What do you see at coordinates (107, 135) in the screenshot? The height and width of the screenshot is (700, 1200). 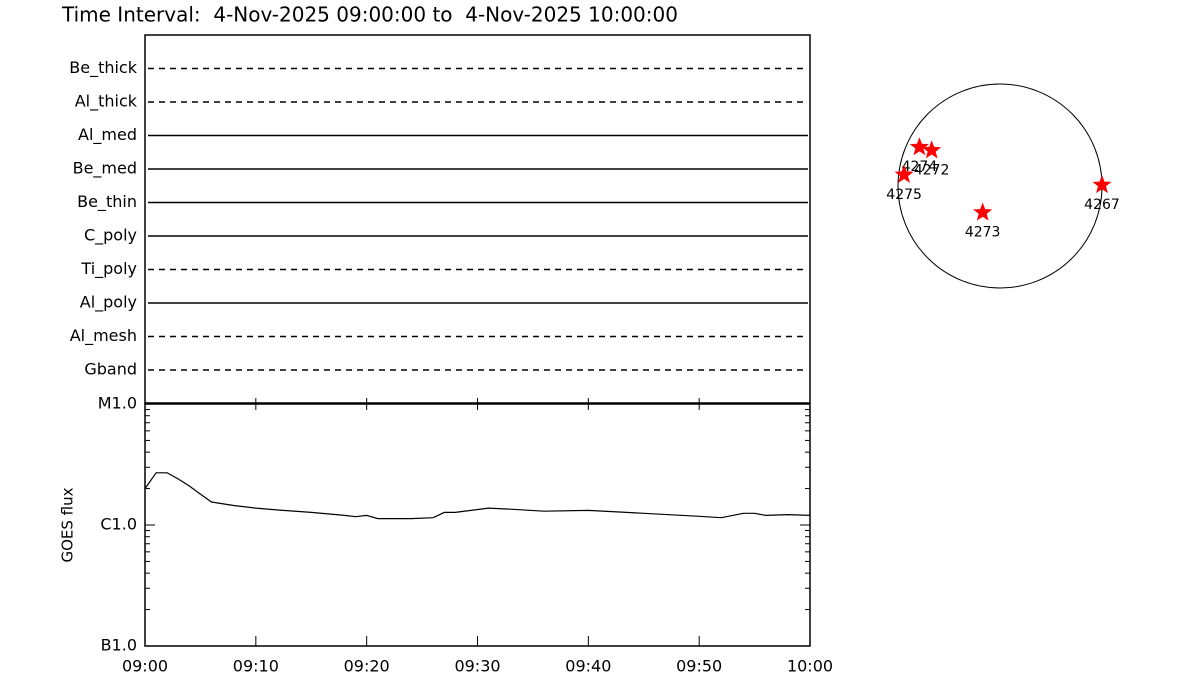 I see `channel-label: Al_med` at bounding box center [107, 135].